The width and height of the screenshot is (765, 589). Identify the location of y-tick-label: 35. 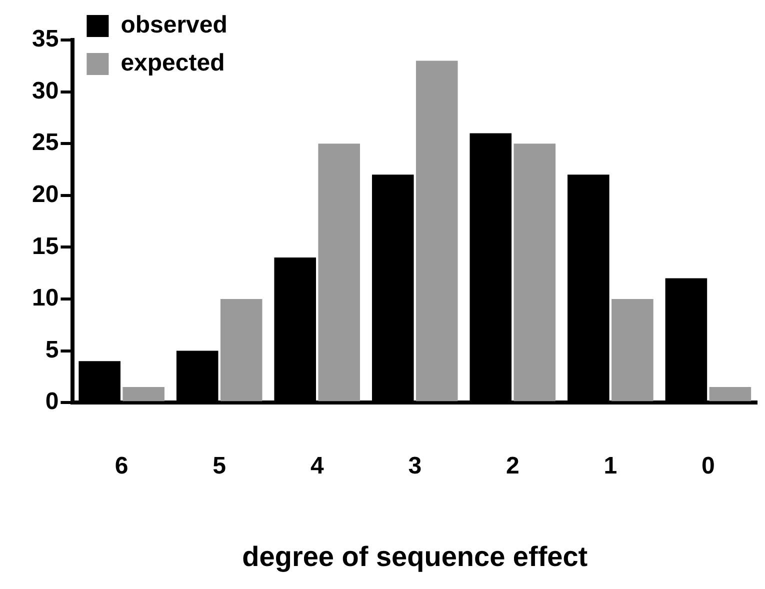
(45, 39).